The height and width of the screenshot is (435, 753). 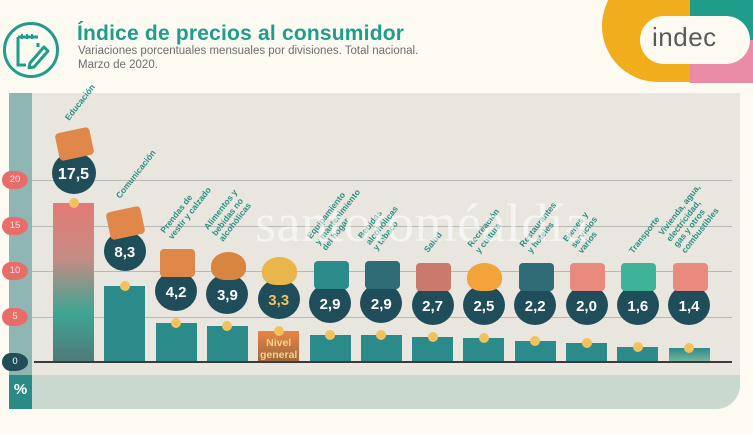 What do you see at coordinates (15, 317) in the screenshot?
I see `y-tick-5: 5` at bounding box center [15, 317].